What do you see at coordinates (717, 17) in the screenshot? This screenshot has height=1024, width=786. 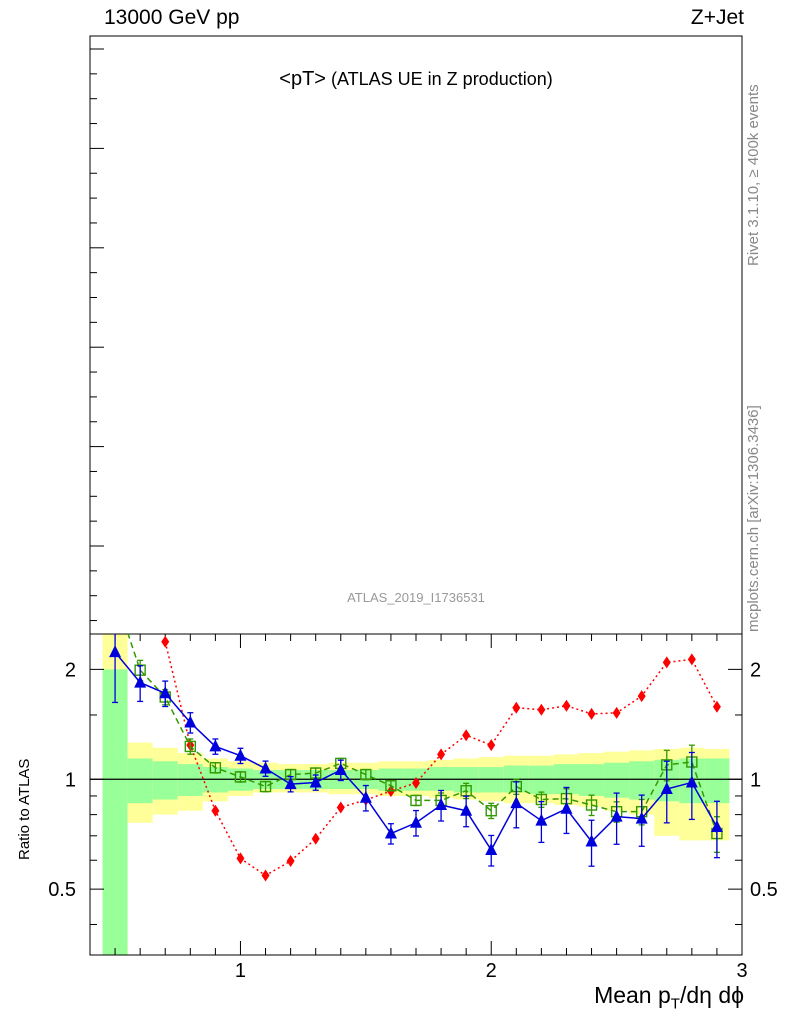 I see `process-label: Z+Jet` at bounding box center [717, 17].